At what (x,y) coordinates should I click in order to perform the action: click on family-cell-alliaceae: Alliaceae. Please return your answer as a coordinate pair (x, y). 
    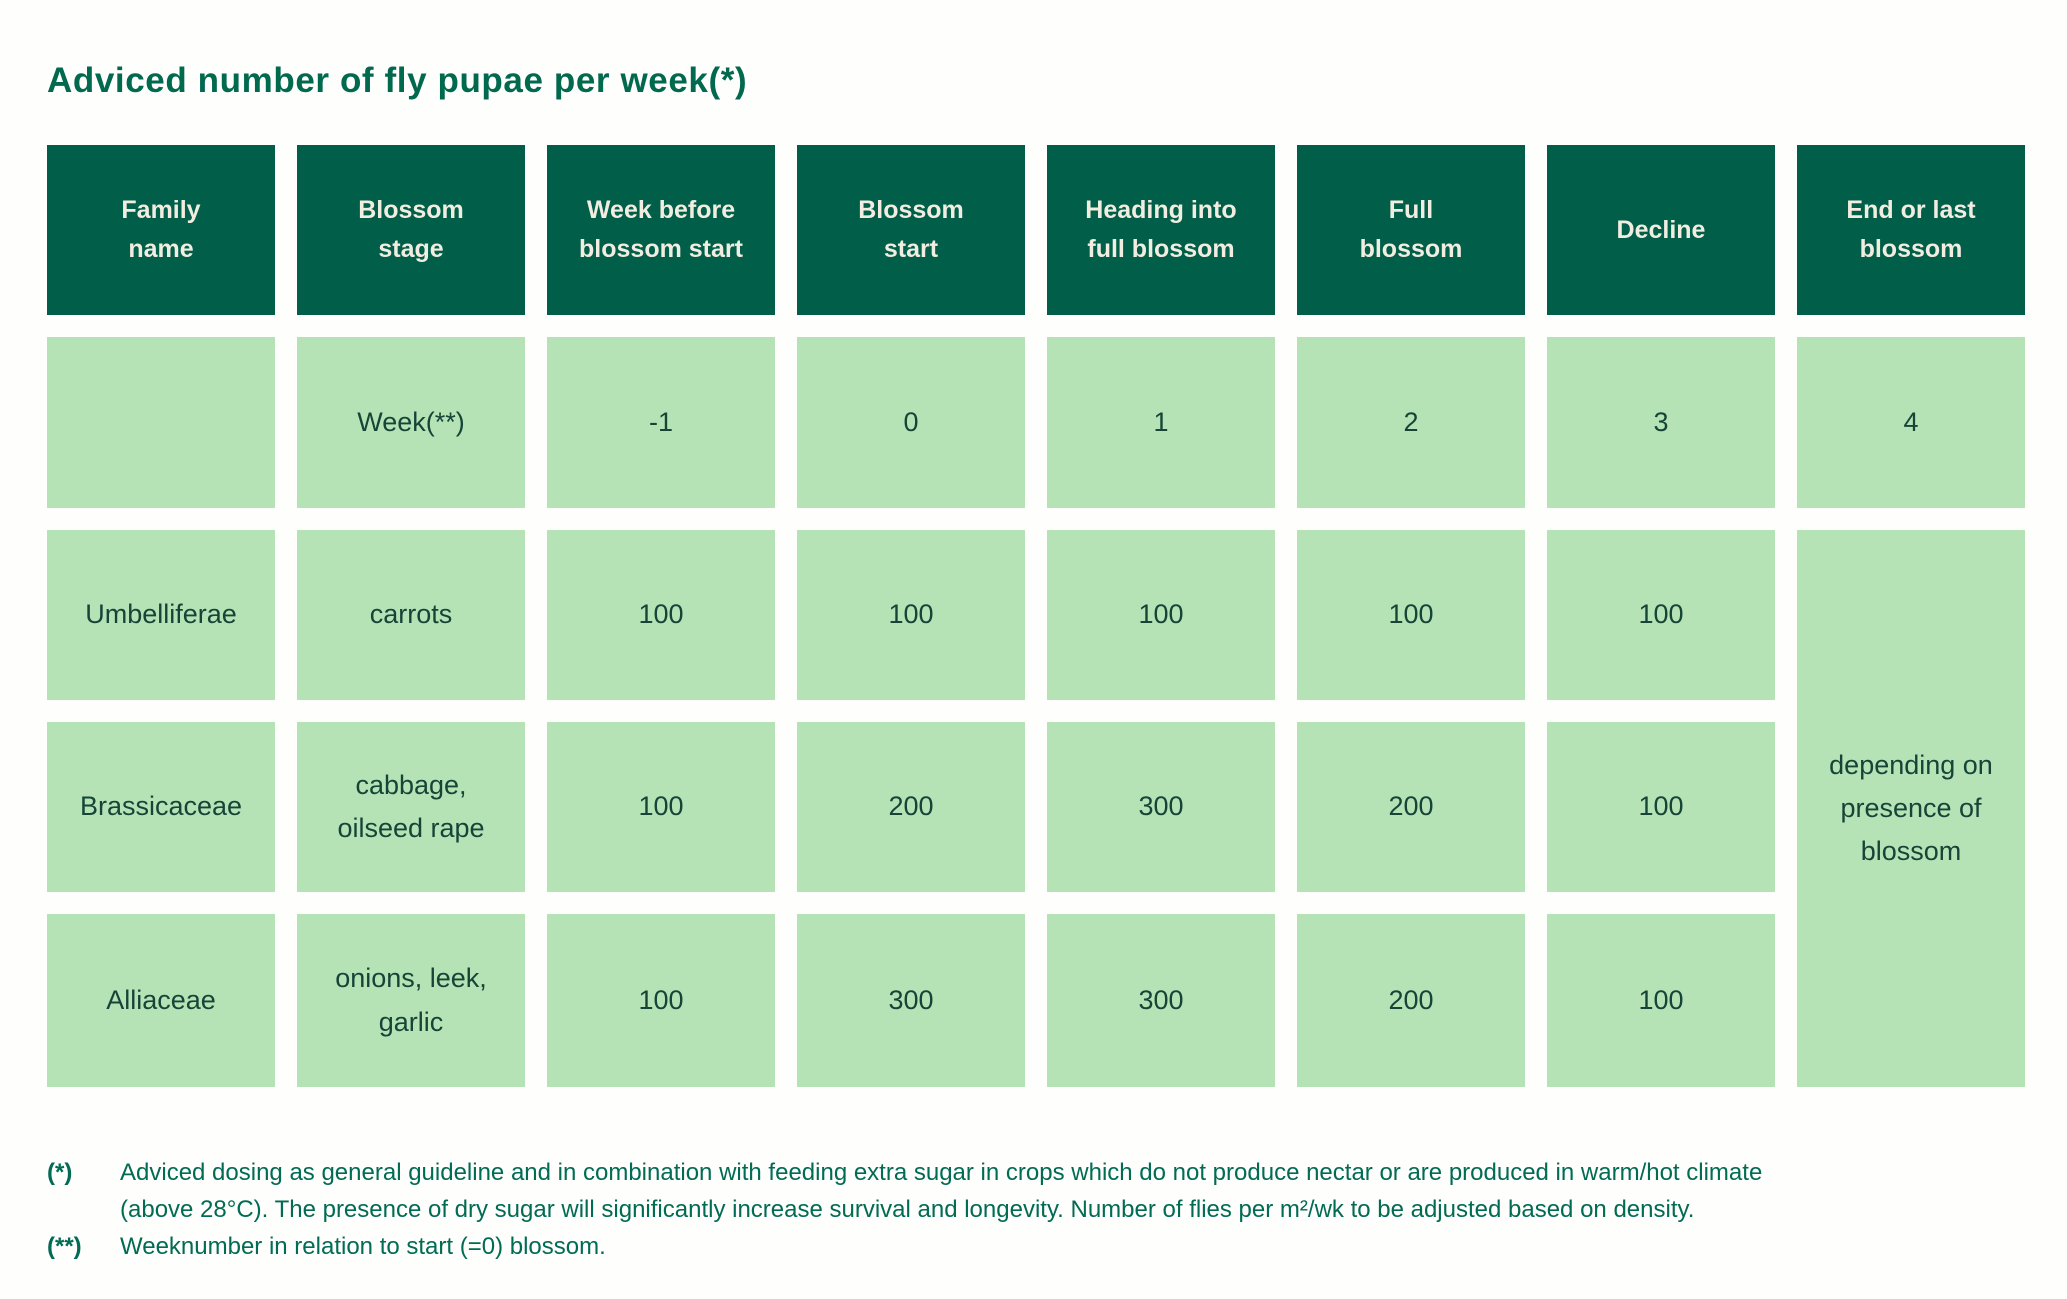
    Looking at the image, I should click on (161, 1000).